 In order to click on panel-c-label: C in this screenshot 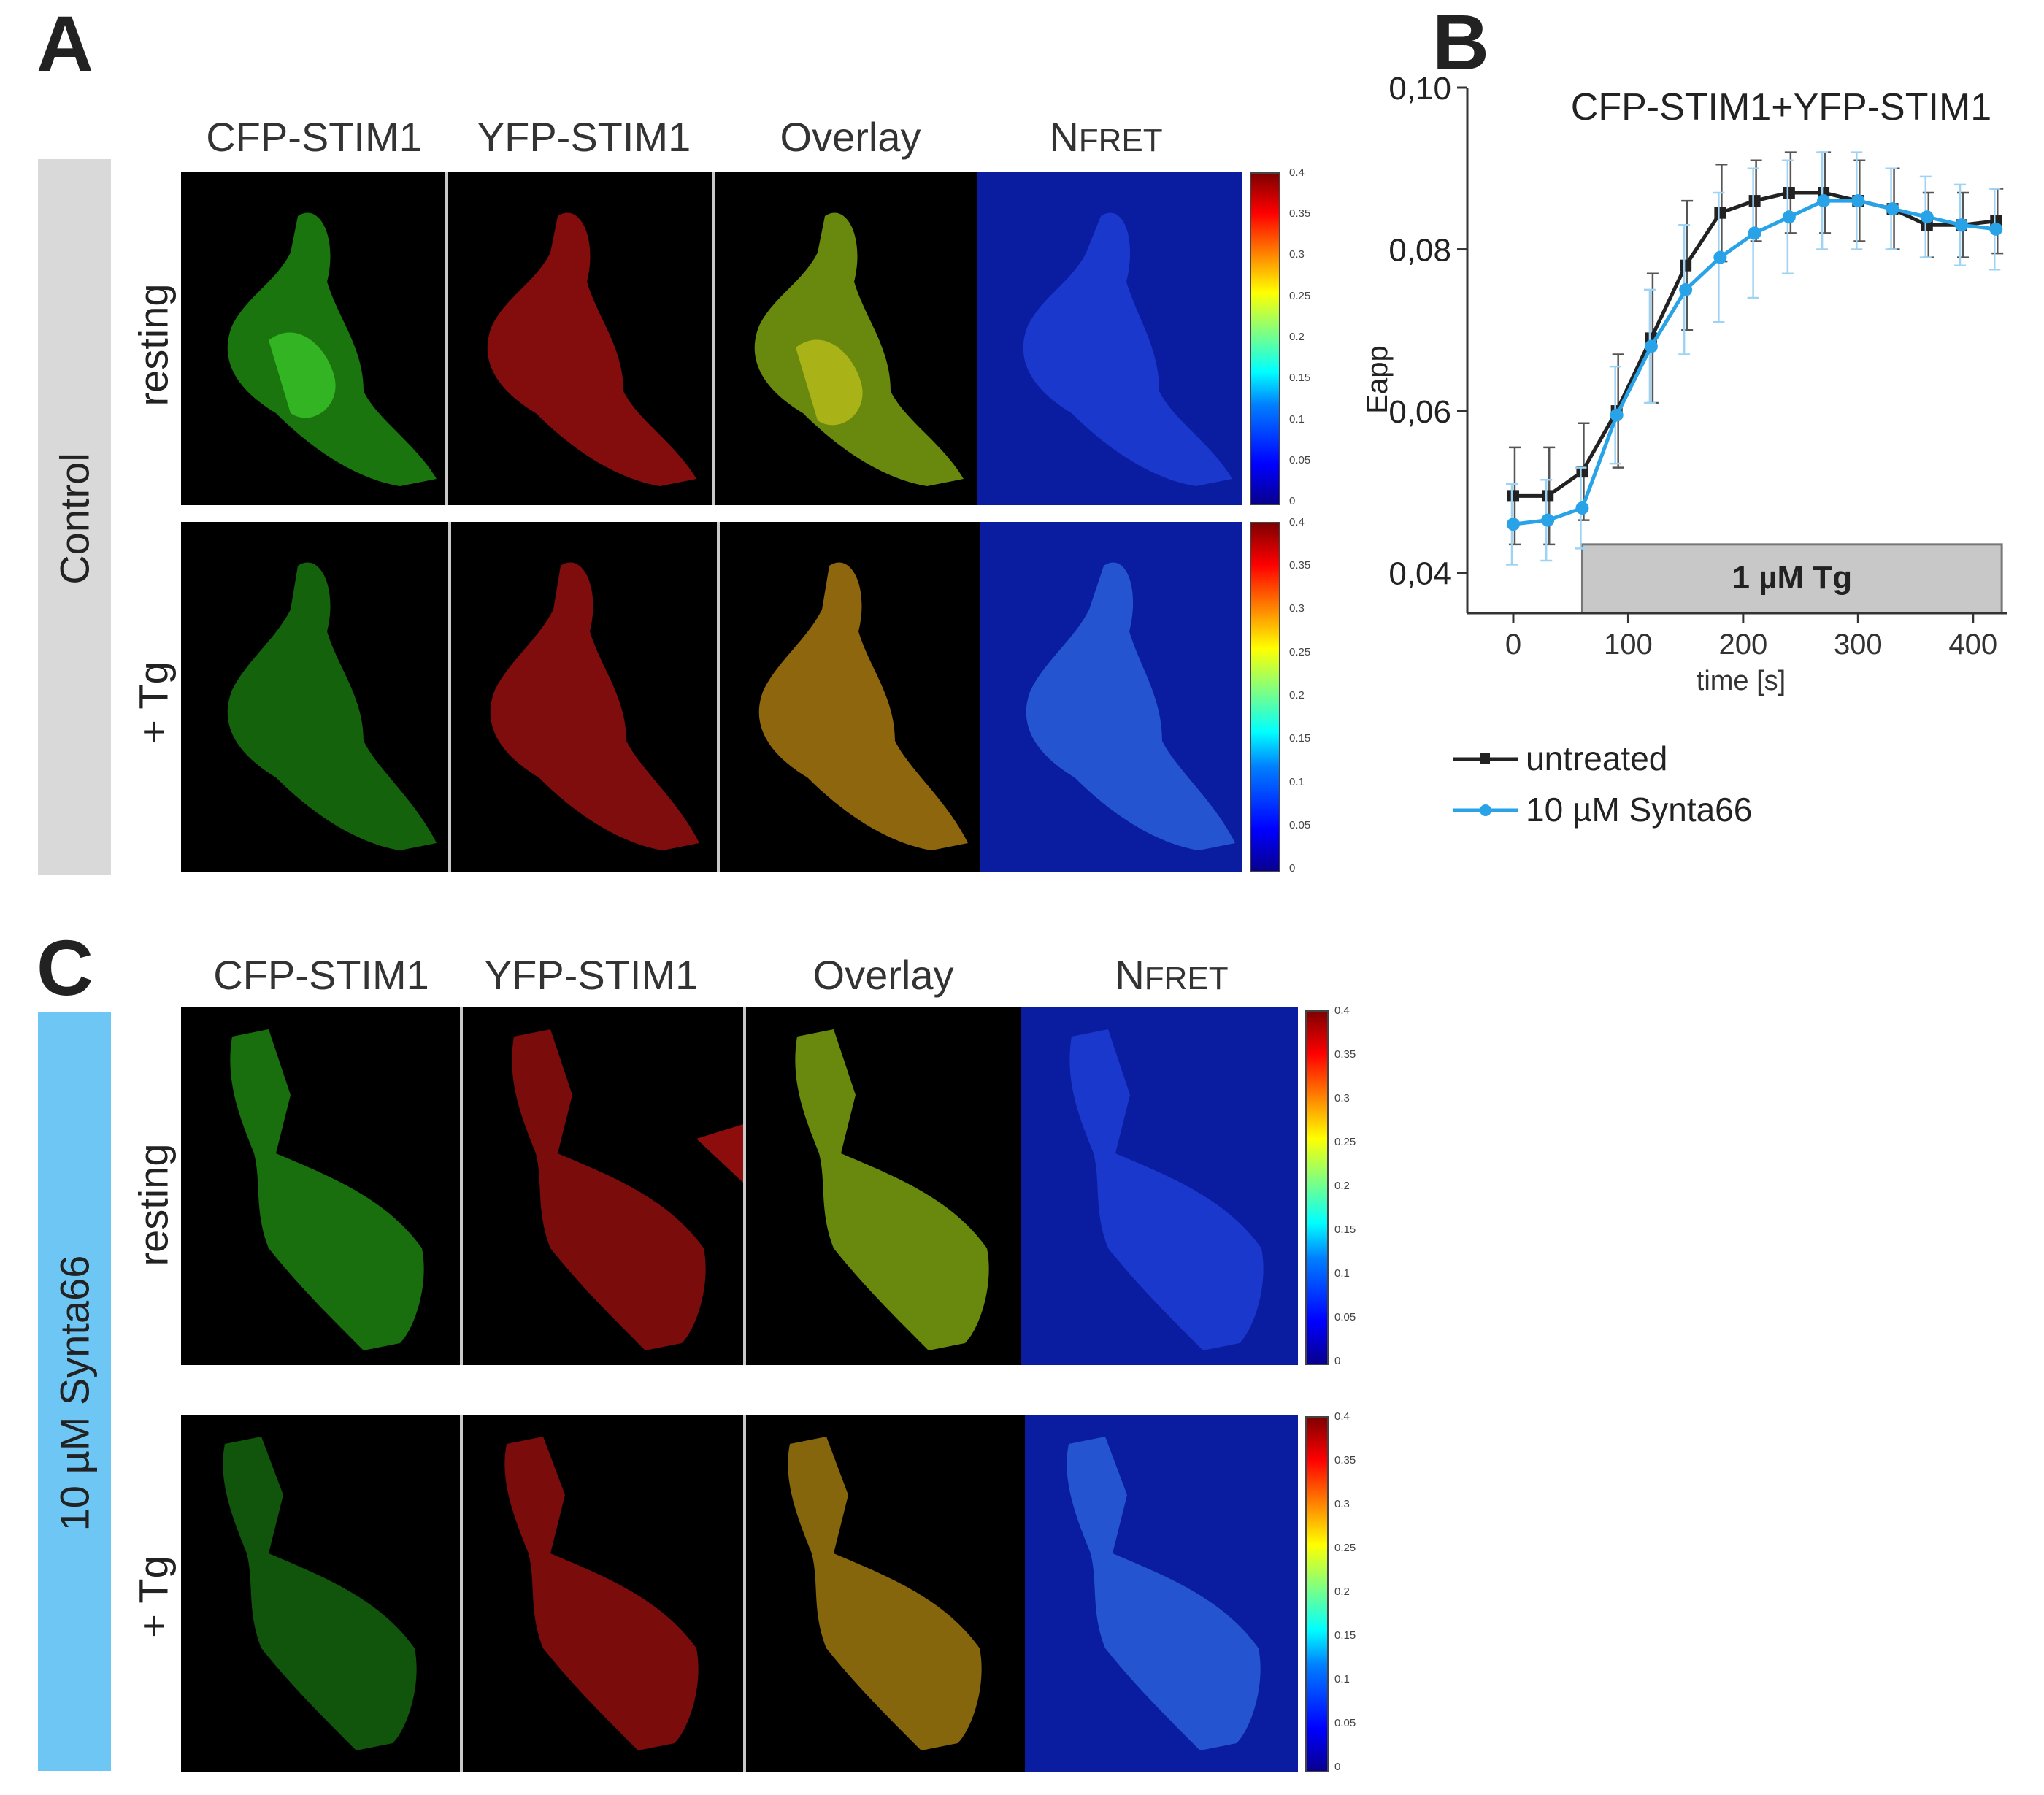, I will do `click(64, 968)`.